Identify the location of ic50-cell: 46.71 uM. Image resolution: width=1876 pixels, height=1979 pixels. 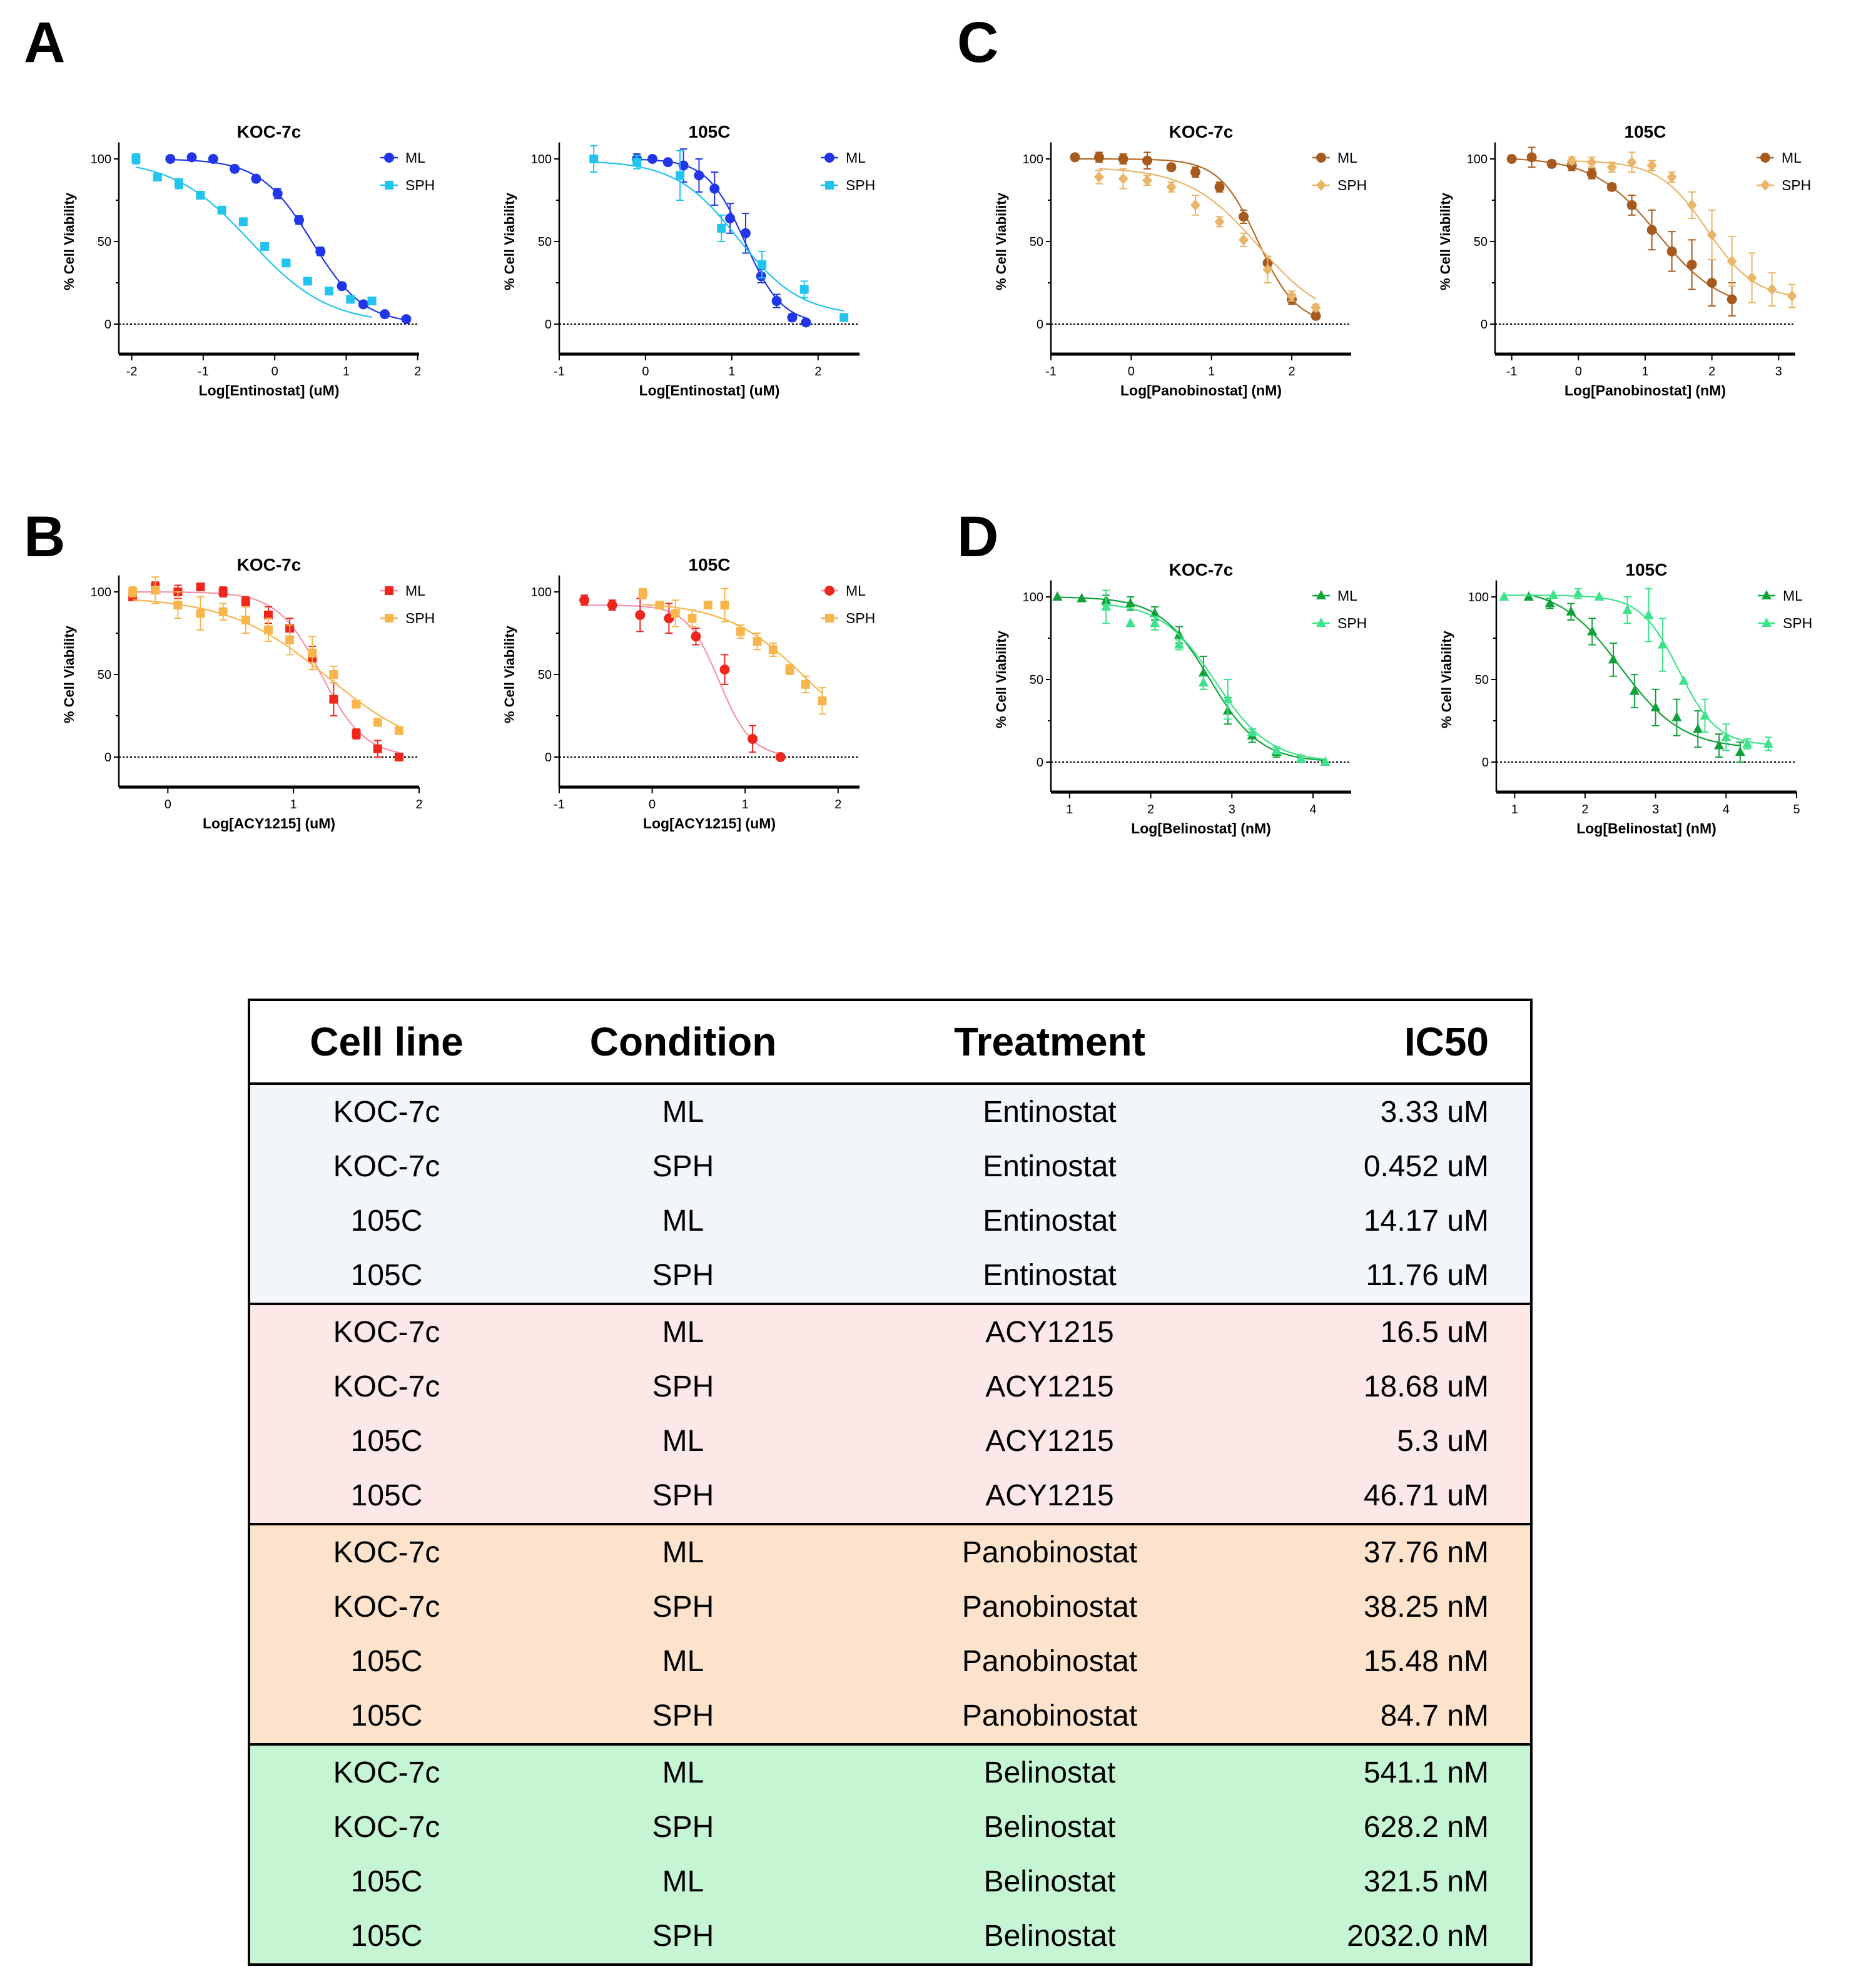
(1426, 1496).